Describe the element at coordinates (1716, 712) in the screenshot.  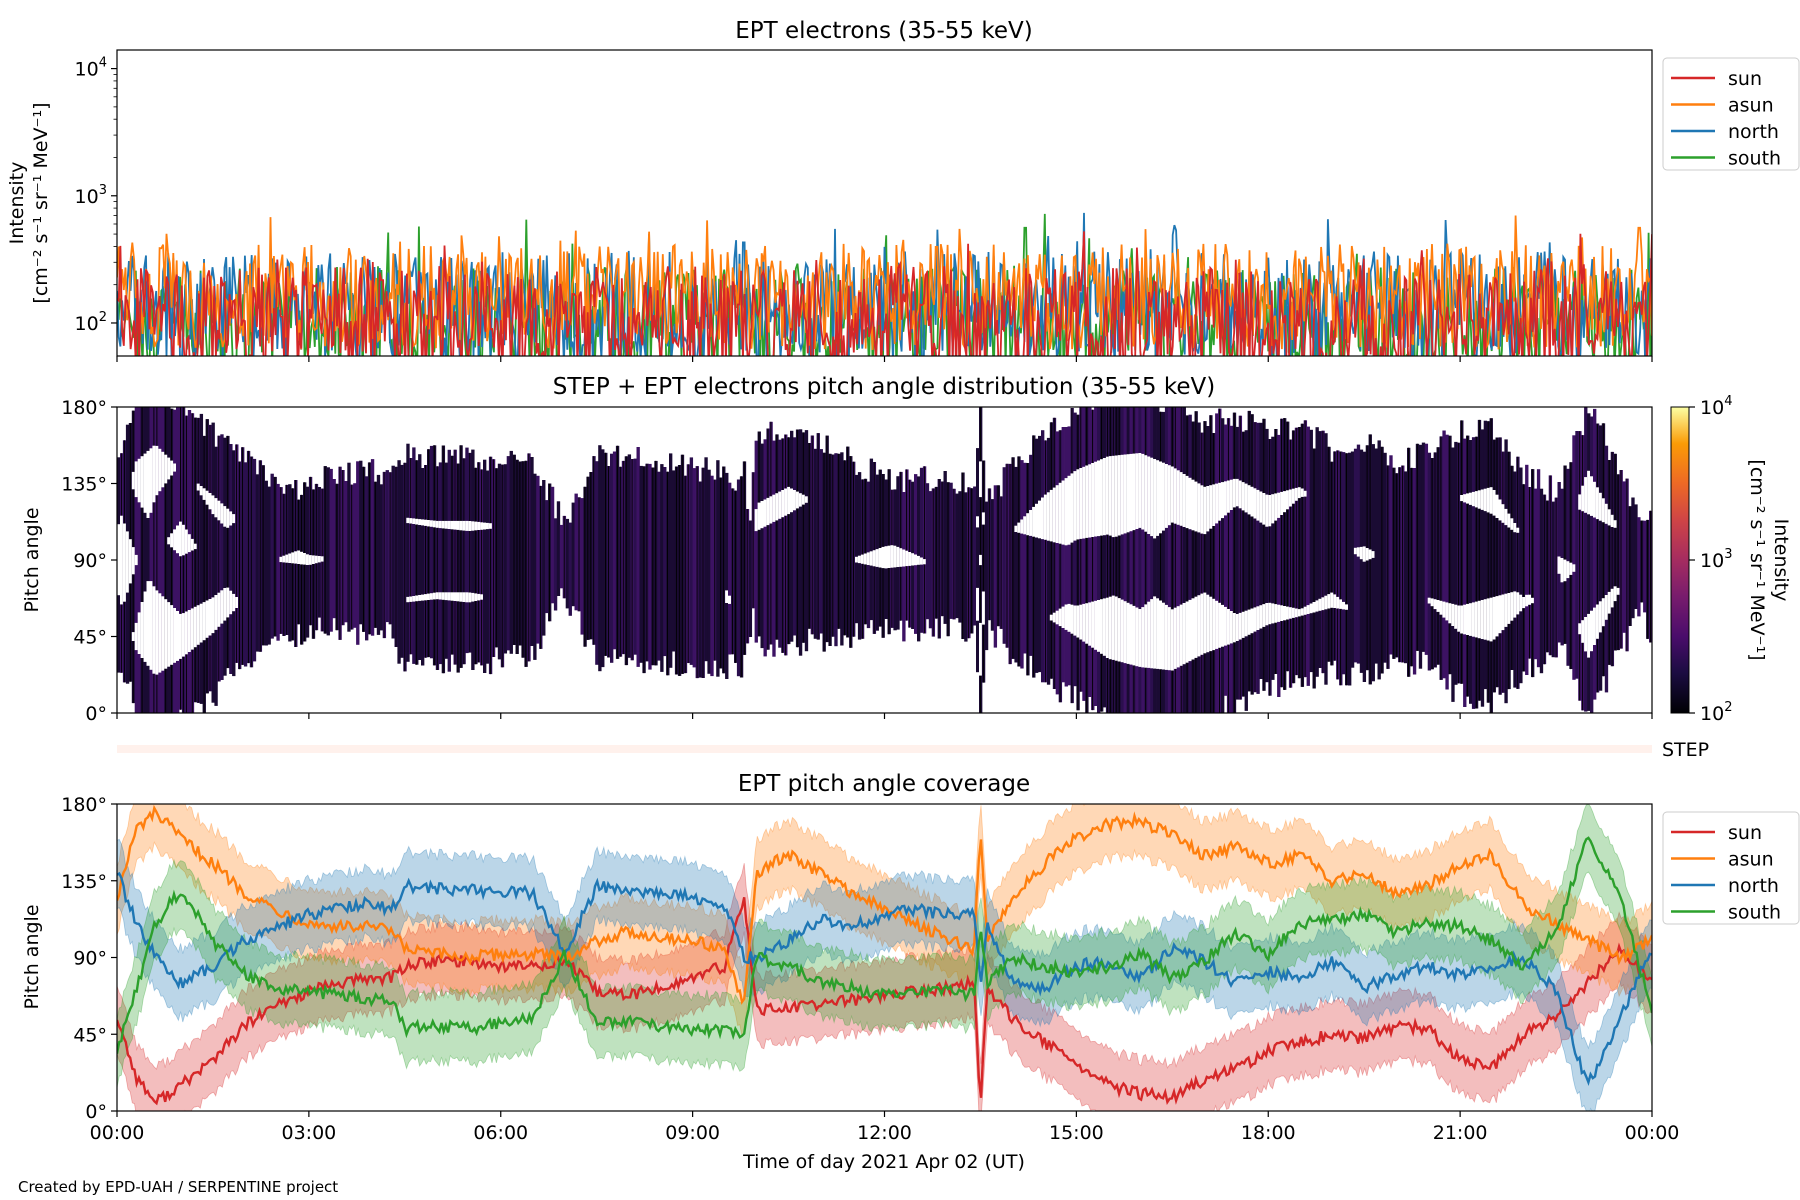
I see `colorbar-tick-label: 102` at that location.